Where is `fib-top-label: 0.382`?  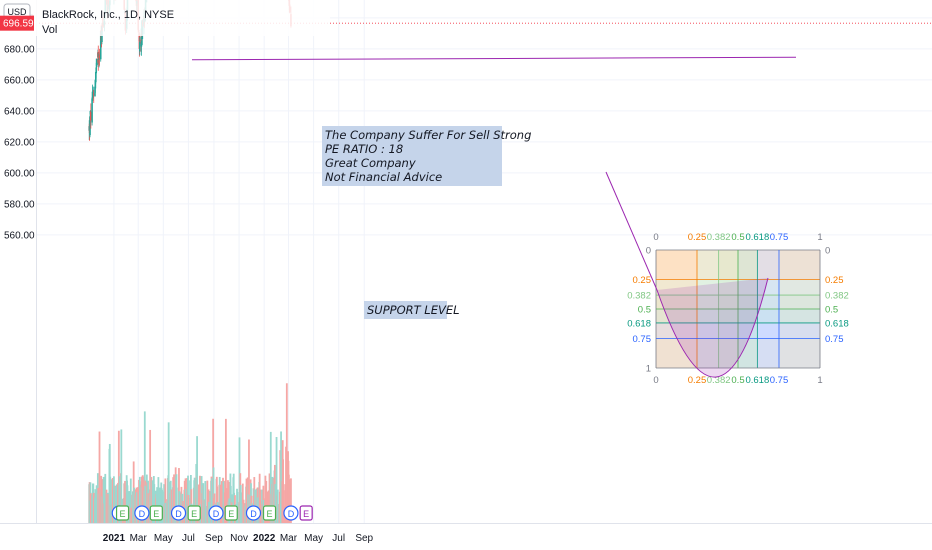
fib-top-label: 0.382 is located at coordinates (719, 237).